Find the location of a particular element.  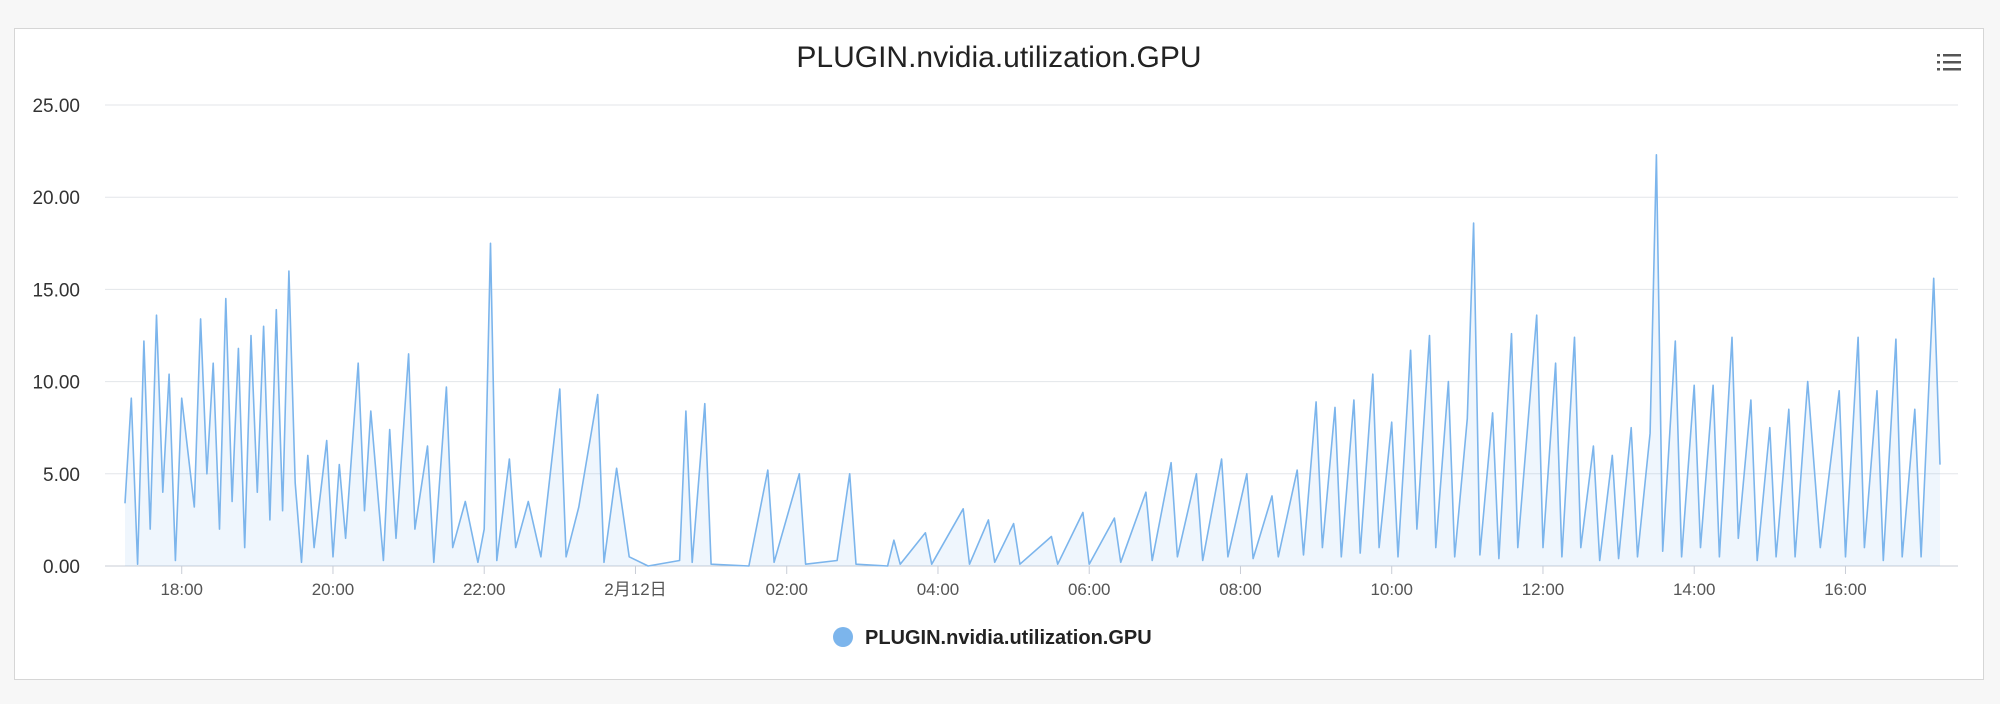

x-tick-label: 06:00 is located at coordinates (1089, 589).